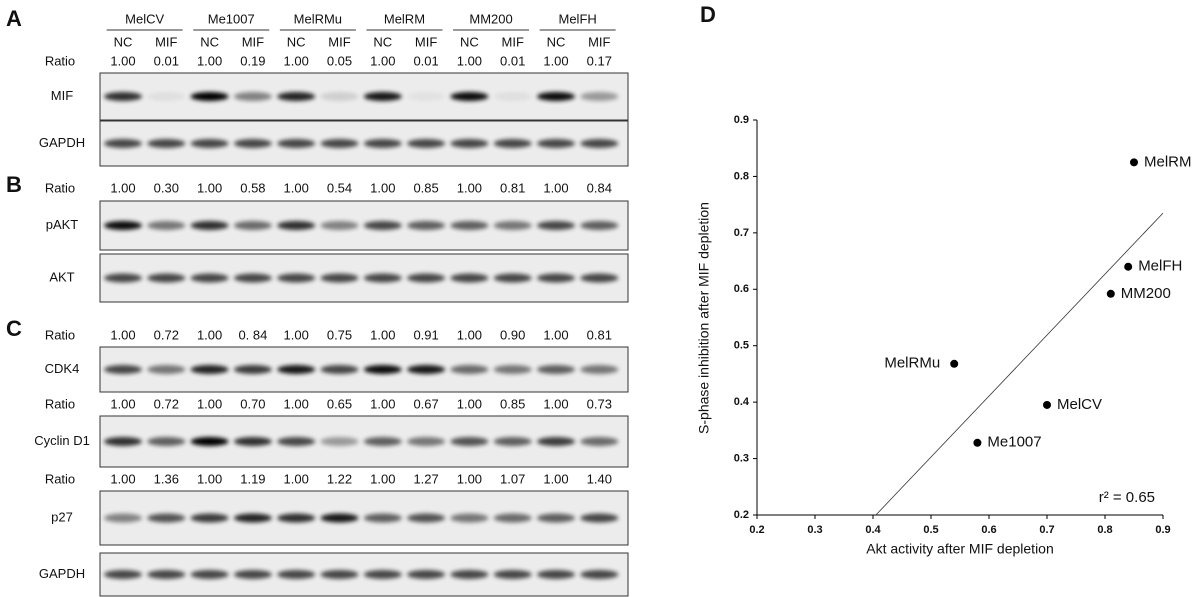 Image resolution: width=1200 pixels, height=597 pixels. What do you see at coordinates (1019, 364) in the screenshot?
I see `trendline` at bounding box center [1019, 364].